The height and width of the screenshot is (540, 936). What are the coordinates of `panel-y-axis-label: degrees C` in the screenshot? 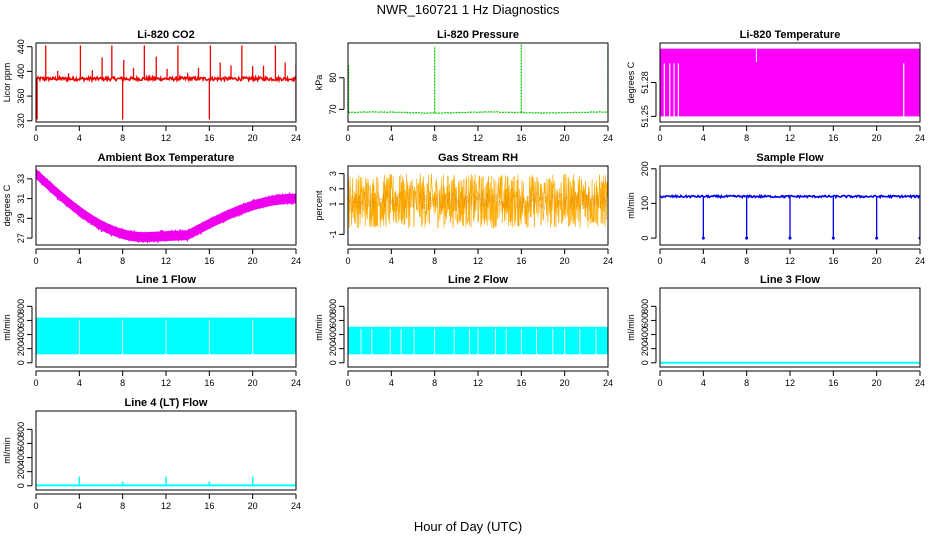 It's located at (631, 82).